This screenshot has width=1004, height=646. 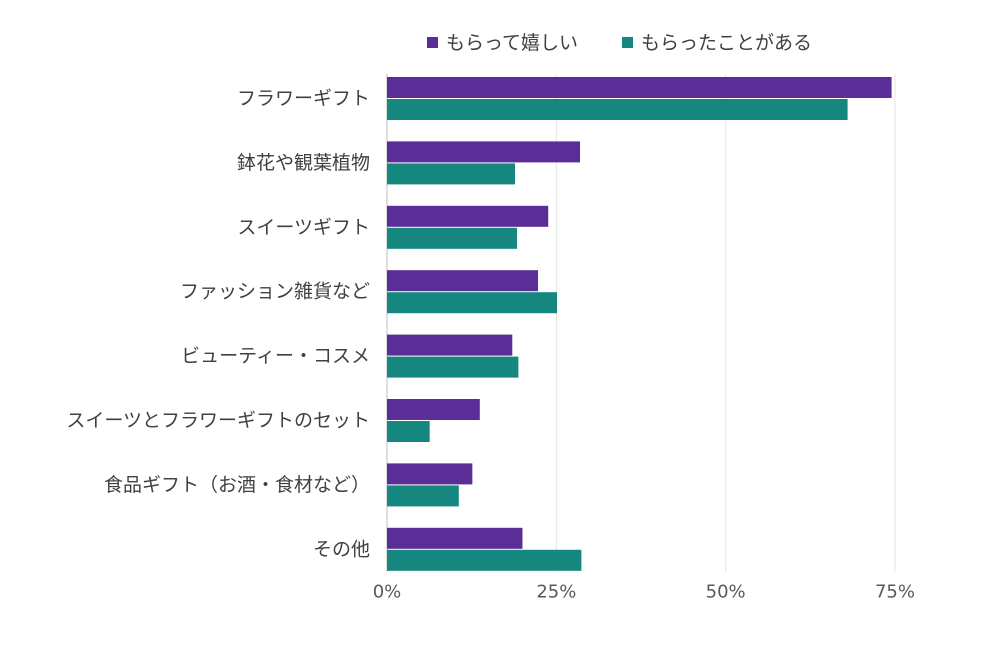 I want to click on category-label: 鉢花や観葉植物, so click(x=303, y=163).